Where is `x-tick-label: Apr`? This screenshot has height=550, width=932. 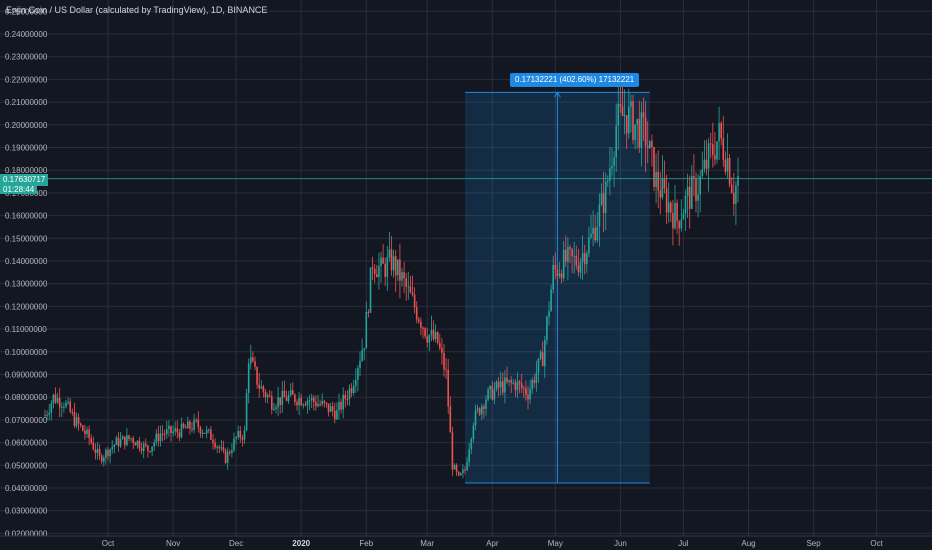 x-tick-label: Apr is located at coordinates (492, 543).